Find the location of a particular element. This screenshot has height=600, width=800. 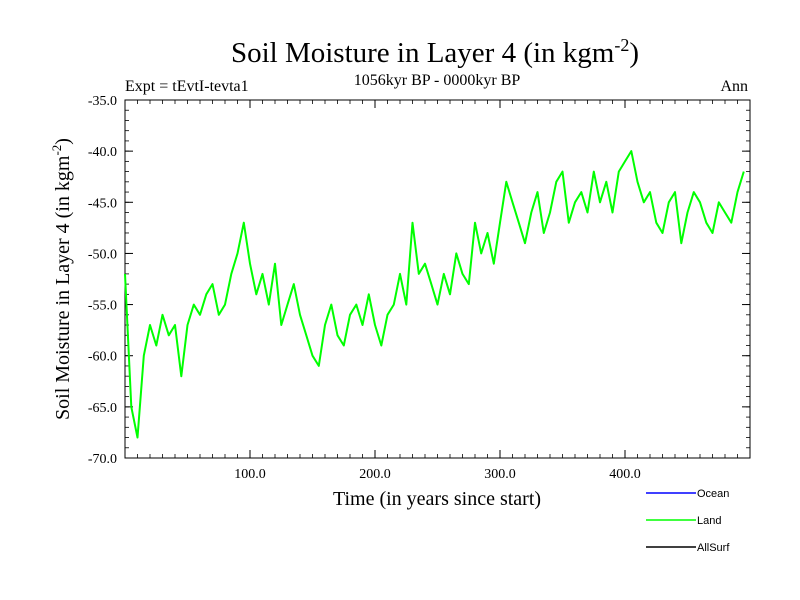

y-tick-label: -60.0 is located at coordinates (102, 357).